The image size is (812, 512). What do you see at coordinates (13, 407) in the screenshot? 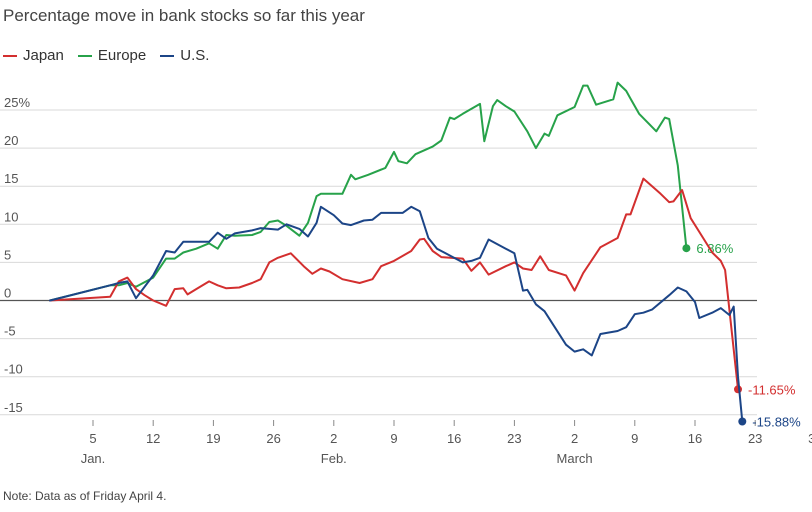
I see `y-tick-label: -15` at bounding box center [13, 407].